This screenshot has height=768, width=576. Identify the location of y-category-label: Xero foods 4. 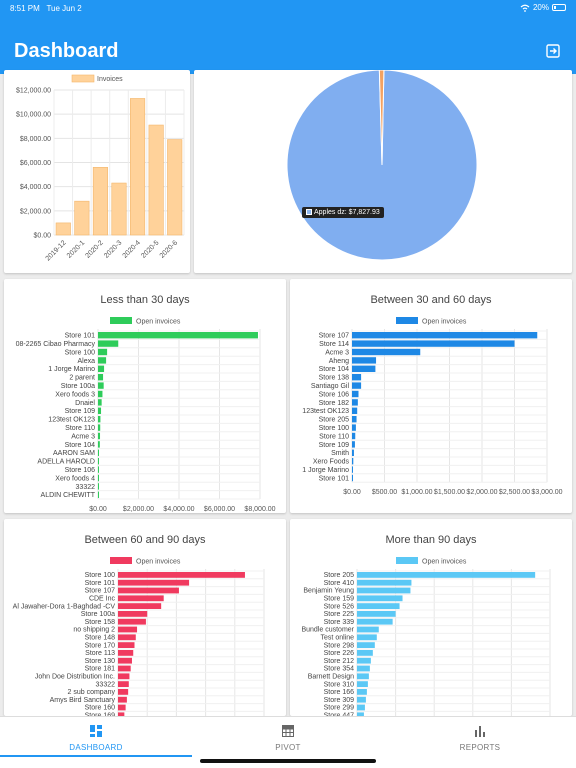
(75, 478).